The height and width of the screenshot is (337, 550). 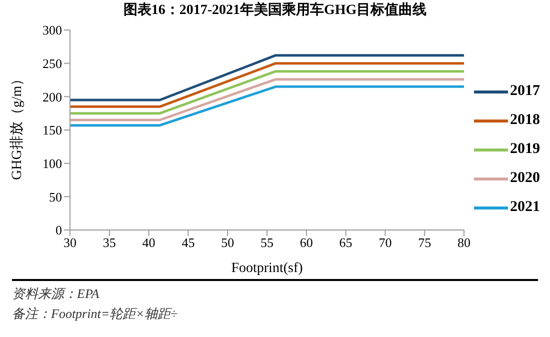 What do you see at coordinates (55, 196) in the screenshot?
I see `y-tick-label: 50` at bounding box center [55, 196].